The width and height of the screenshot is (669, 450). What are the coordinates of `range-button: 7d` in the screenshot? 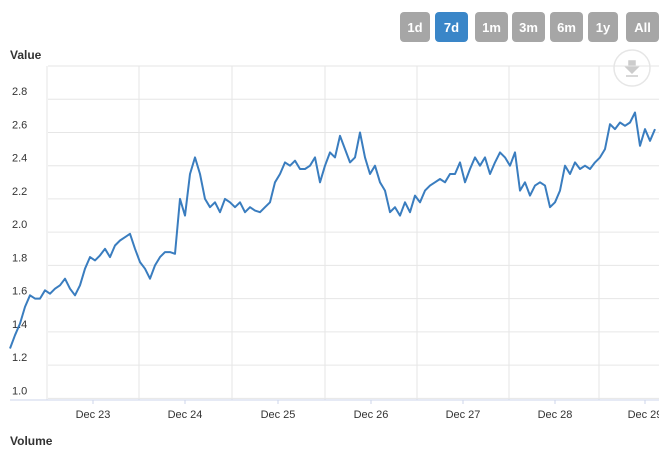 It's located at (451, 27).